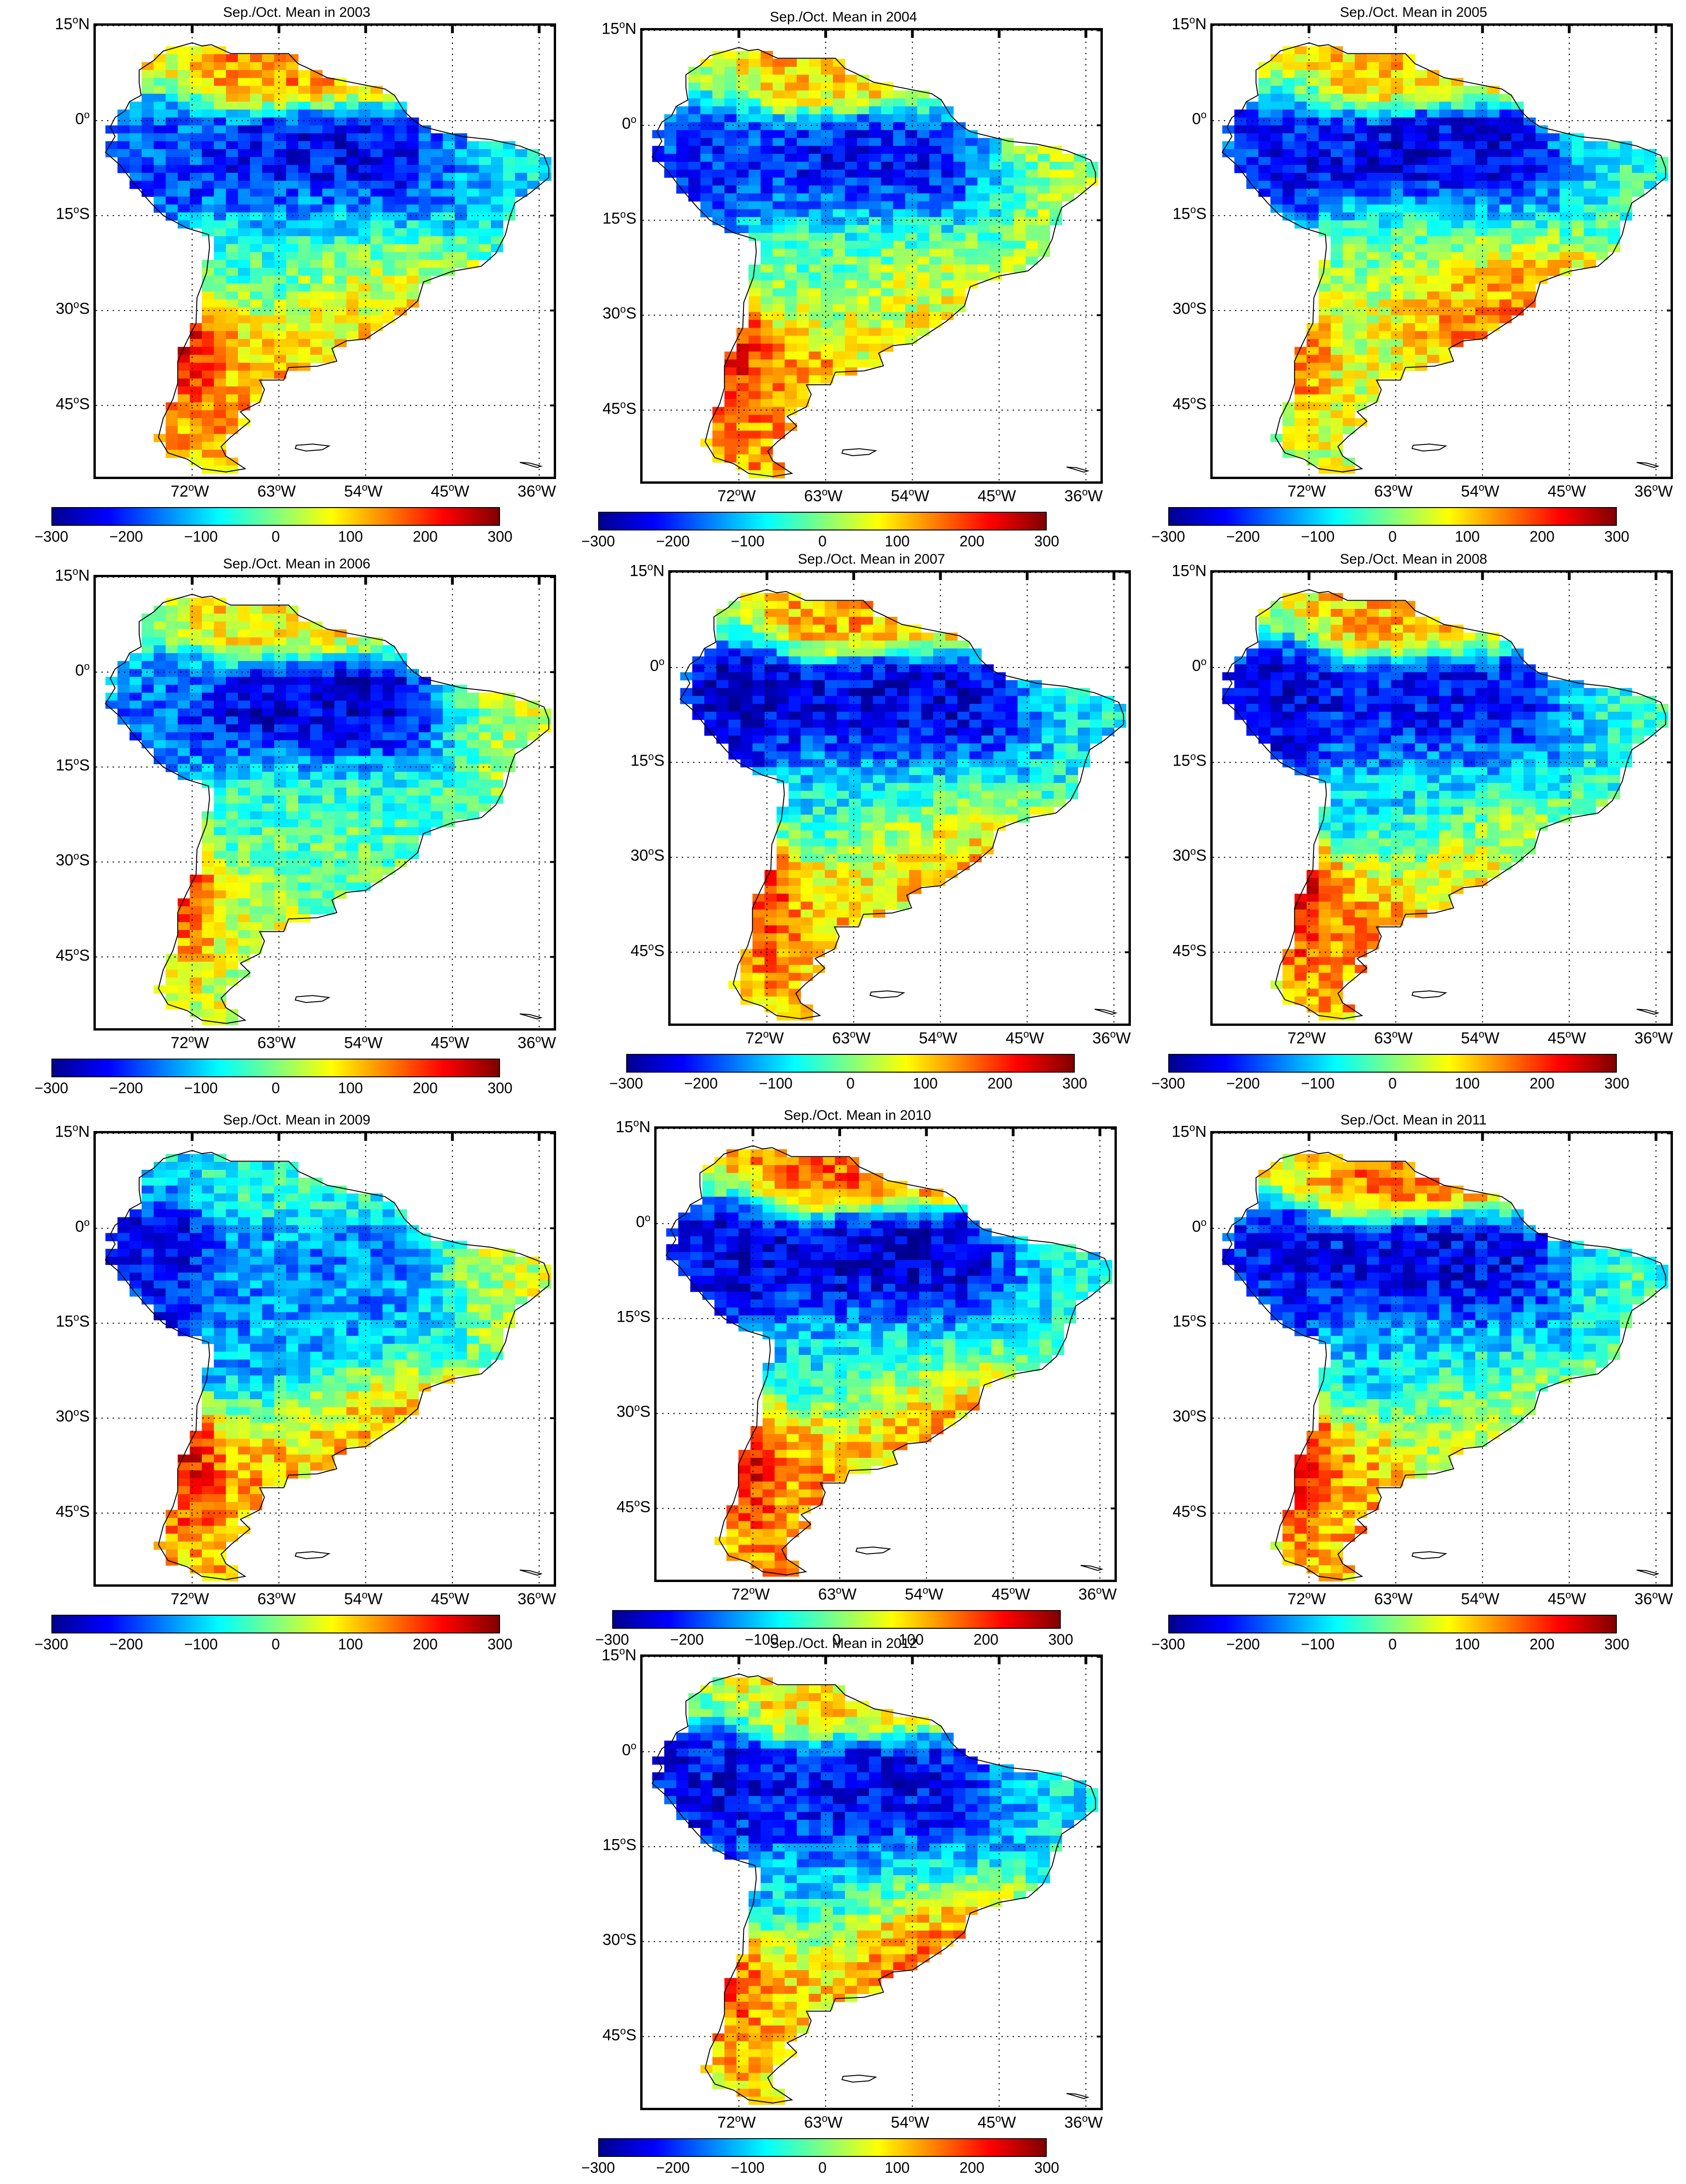  What do you see at coordinates (618, 28) in the screenshot?
I see `lat-tick-label: 15oN` at bounding box center [618, 28].